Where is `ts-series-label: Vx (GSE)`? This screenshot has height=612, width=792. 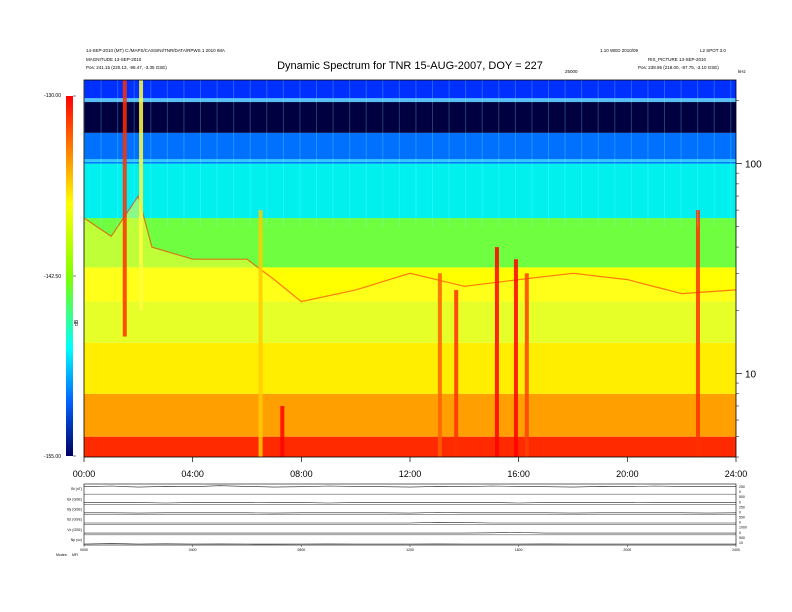 ts-series-label: Vx (GSE) is located at coordinates (74, 530).